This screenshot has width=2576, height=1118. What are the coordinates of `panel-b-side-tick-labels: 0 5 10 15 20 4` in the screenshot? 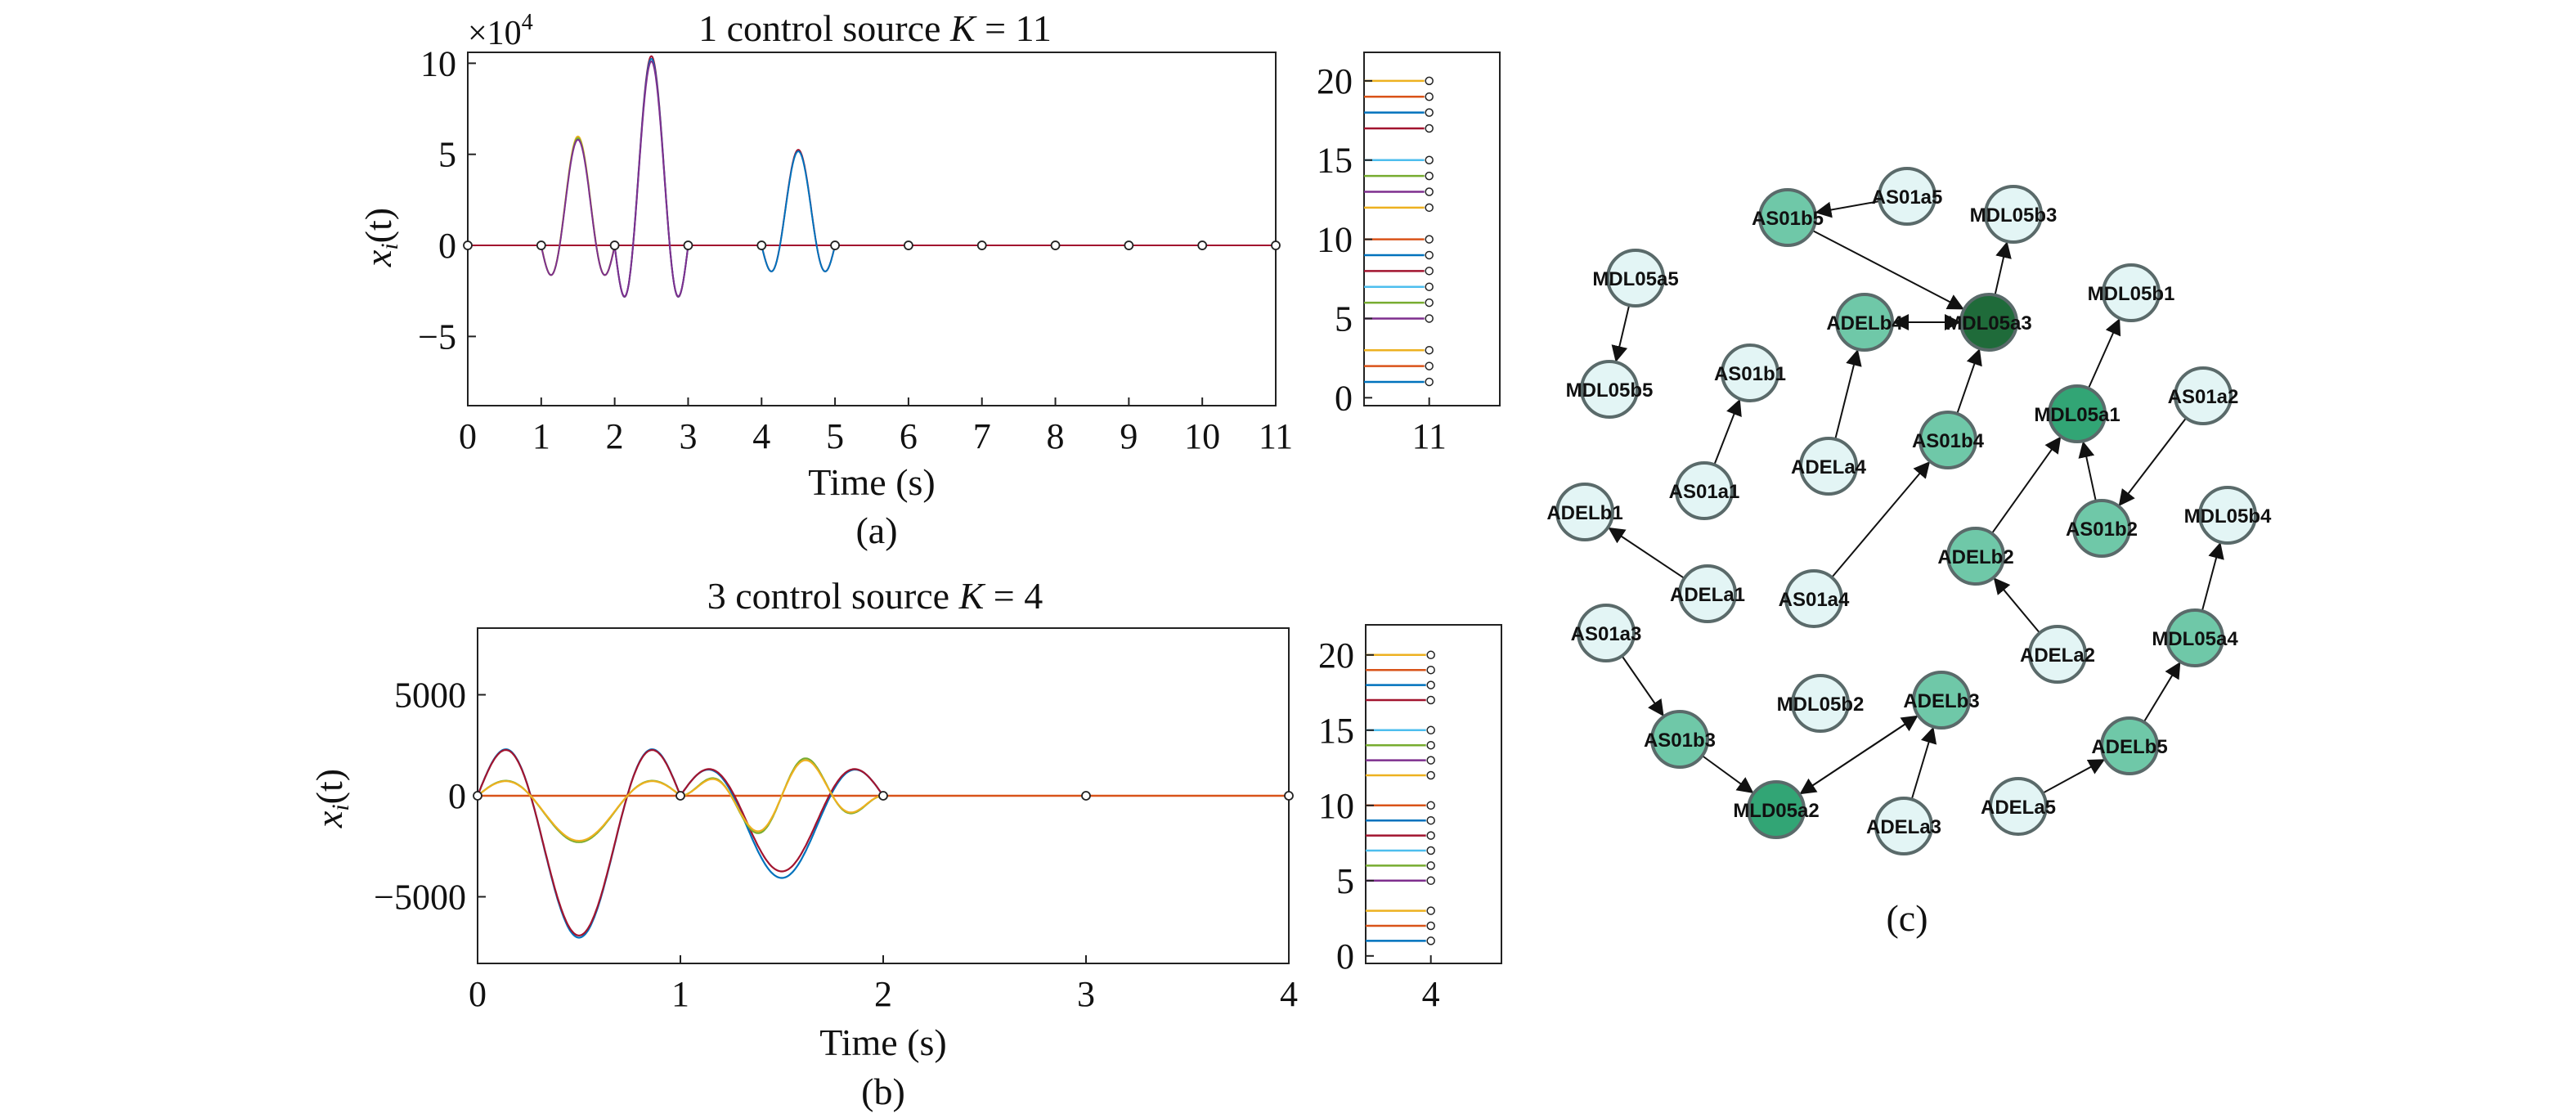 It's located at (1379, 824).